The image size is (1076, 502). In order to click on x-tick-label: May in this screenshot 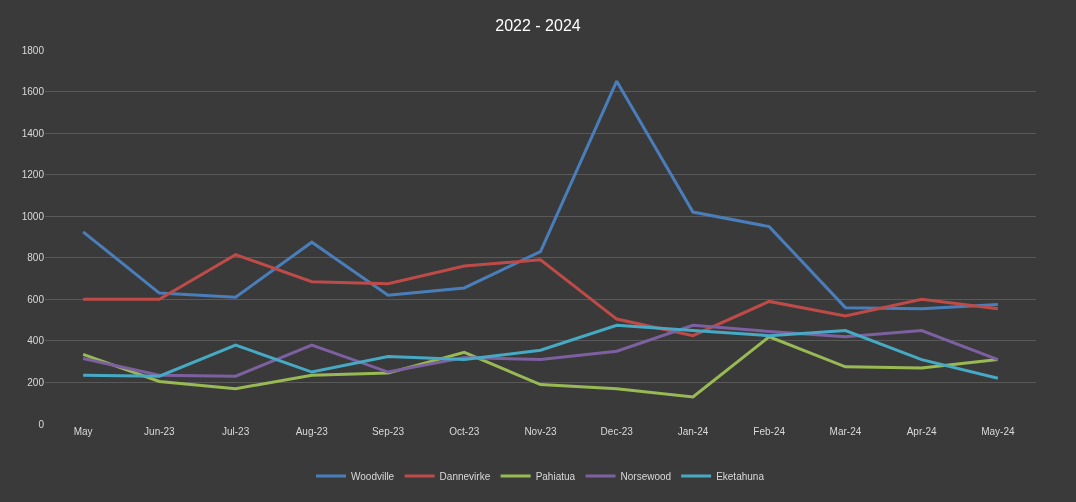, I will do `click(83, 431)`.